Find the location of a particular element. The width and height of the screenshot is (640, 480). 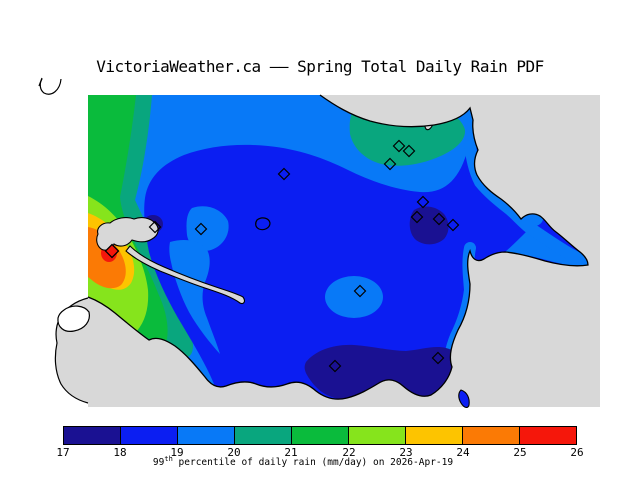

margin-coastline-tick is located at coordinates (40, 82).